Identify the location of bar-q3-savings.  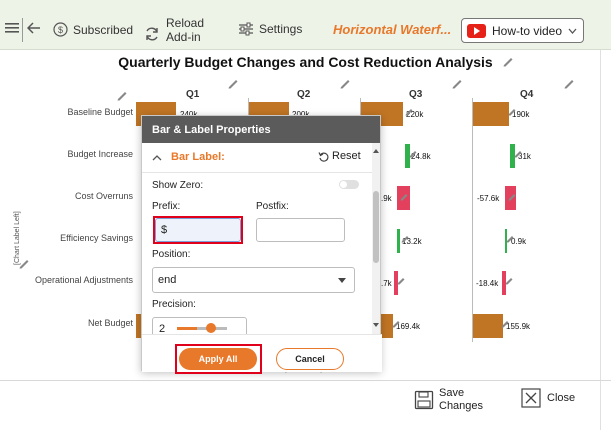
(398, 241).